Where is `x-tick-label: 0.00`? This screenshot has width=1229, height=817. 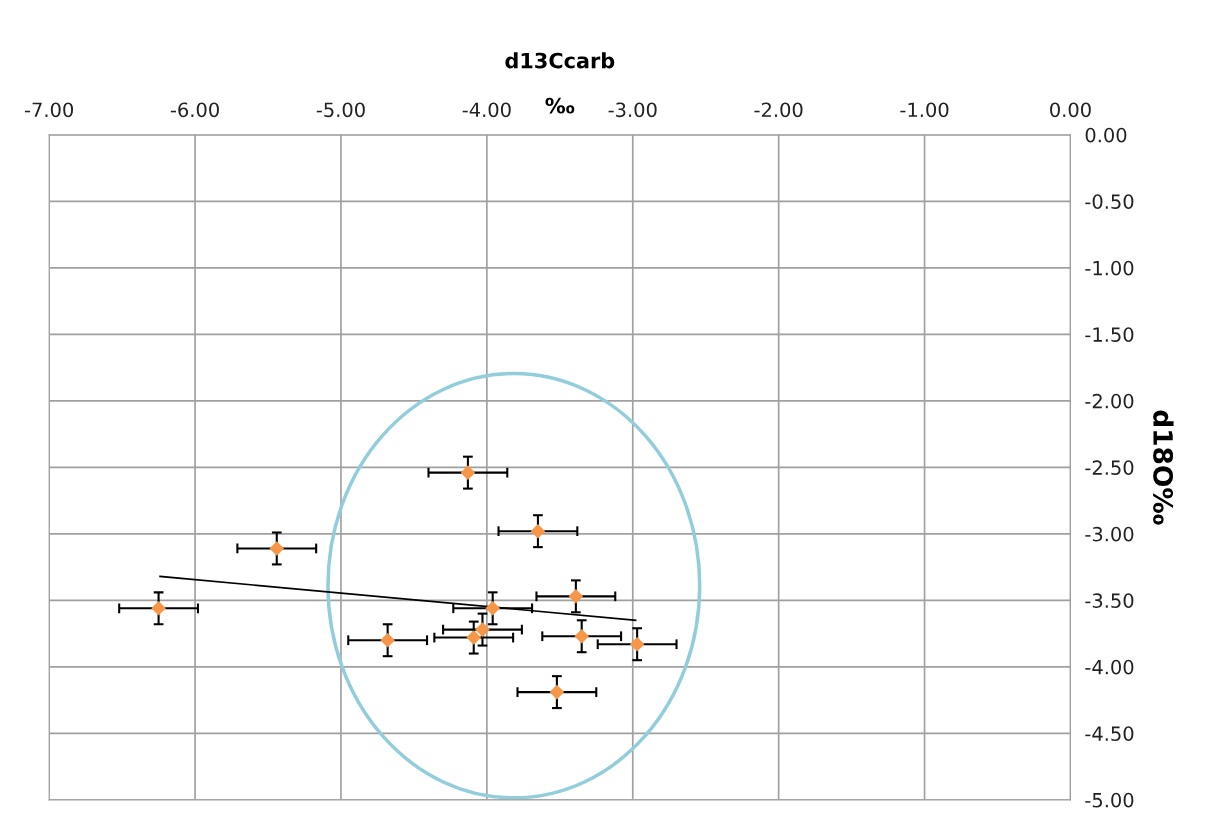
x-tick-label: 0.00 is located at coordinates (1070, 110).